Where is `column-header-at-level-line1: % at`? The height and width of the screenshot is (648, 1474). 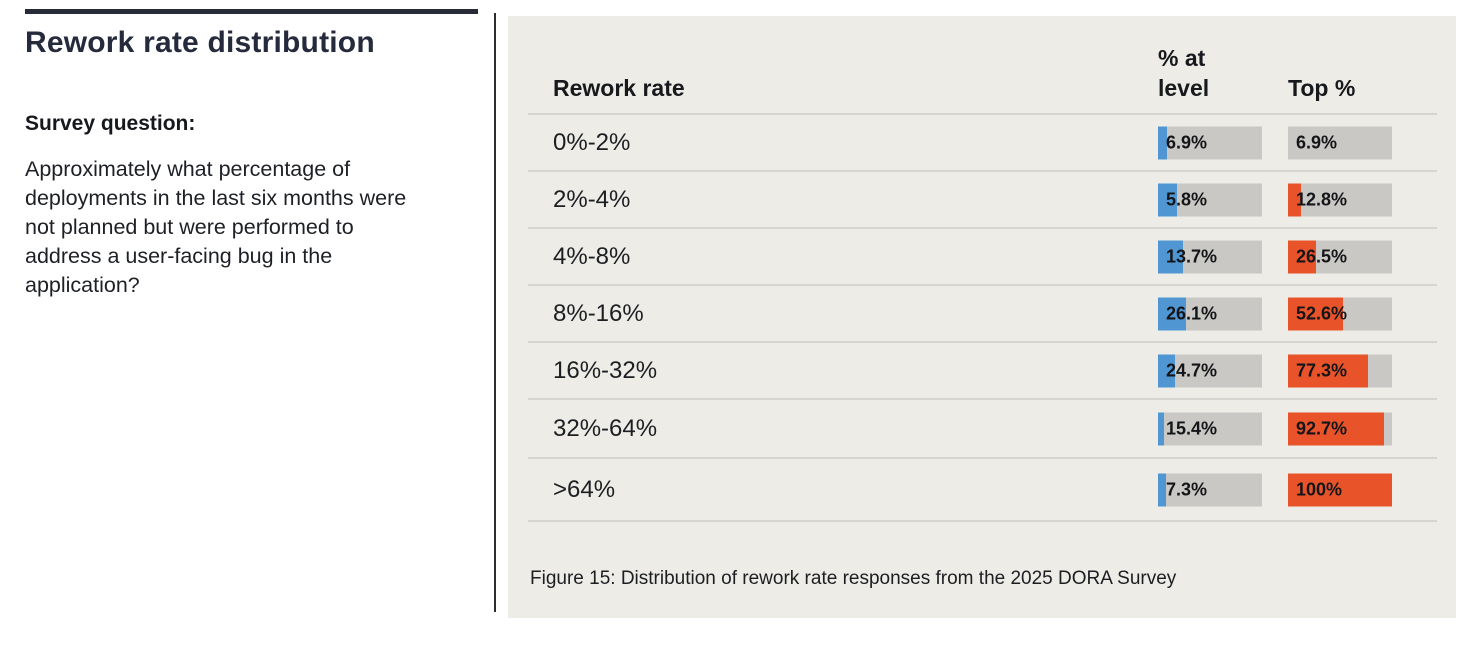 column-header-at-level-line1: % at is located at coordinates (1182, 58).